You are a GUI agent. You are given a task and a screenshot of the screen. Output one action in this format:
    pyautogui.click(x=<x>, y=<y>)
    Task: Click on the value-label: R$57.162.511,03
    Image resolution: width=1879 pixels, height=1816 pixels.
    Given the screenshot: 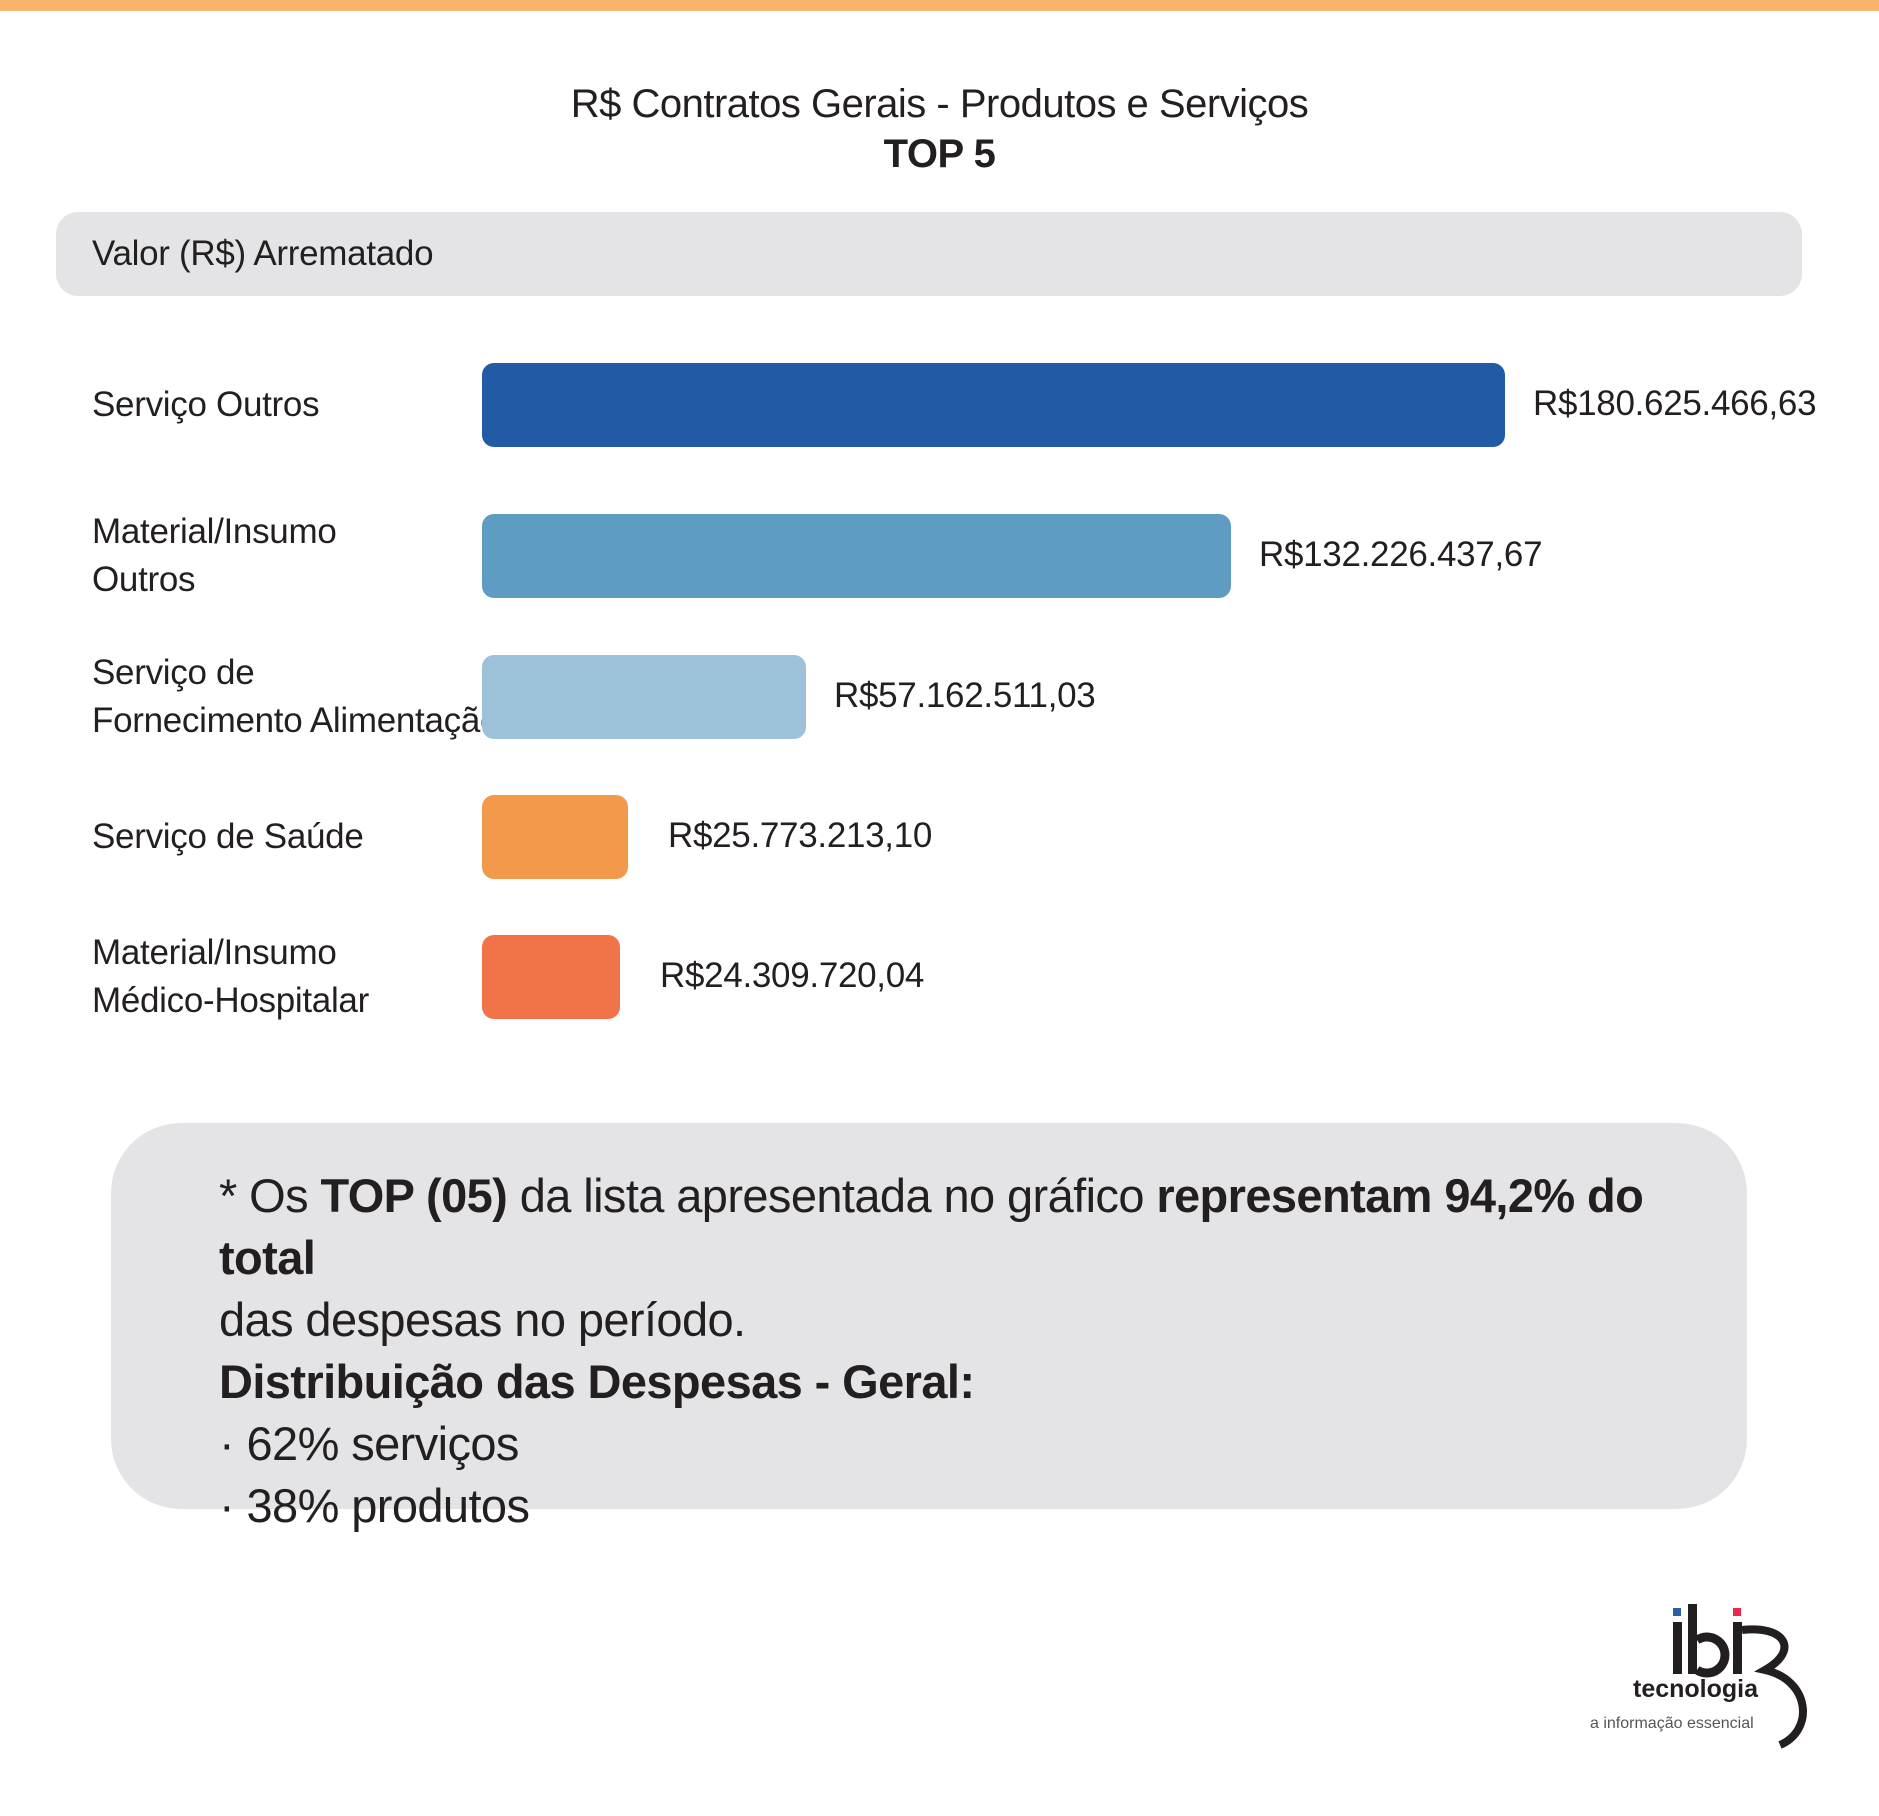 What is the action you would take?
    pyautogui.click(x=965, y=695)
    